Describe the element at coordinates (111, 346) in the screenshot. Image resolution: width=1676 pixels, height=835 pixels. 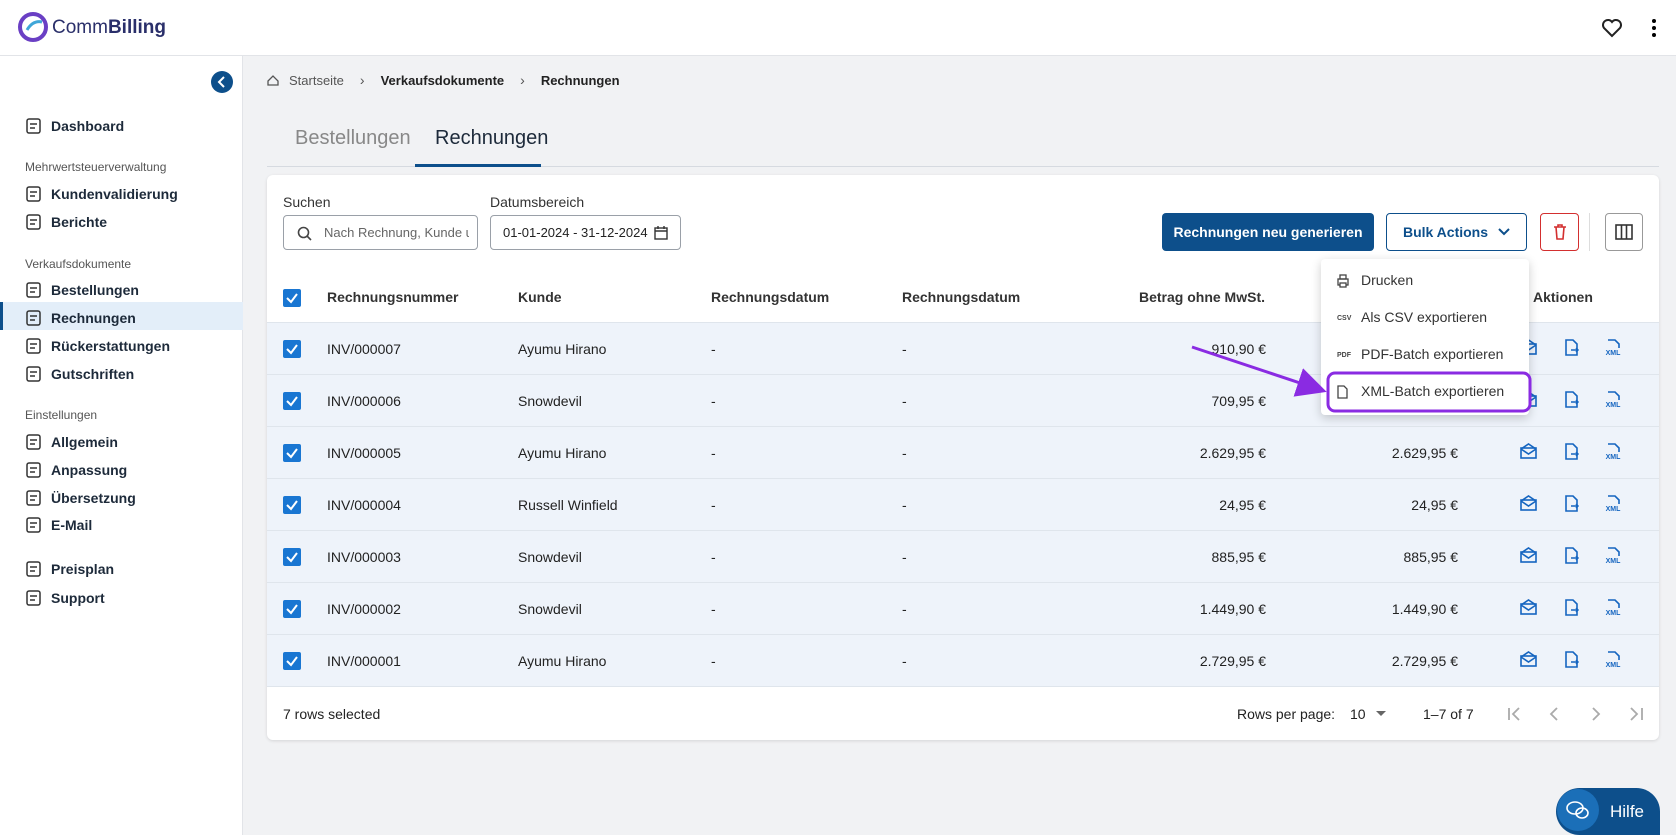
I see `sidebar-link: Rückerstattungen` at that location.